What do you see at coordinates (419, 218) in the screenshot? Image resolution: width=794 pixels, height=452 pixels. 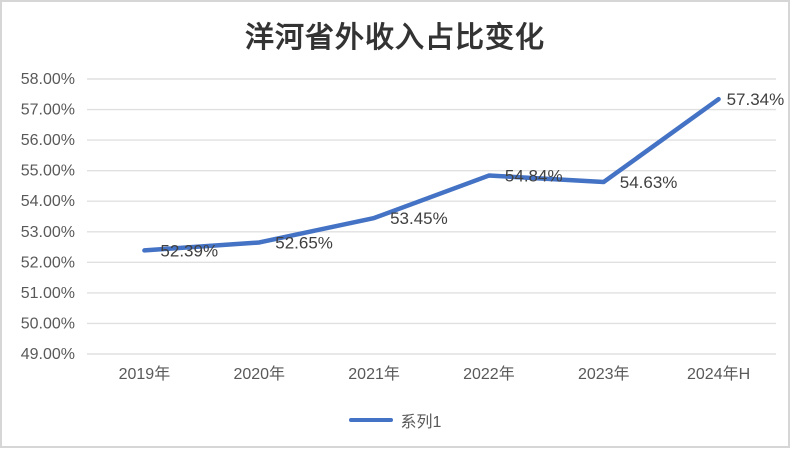 I see `data-label: 53.45%` at bounding box center [419, 218].